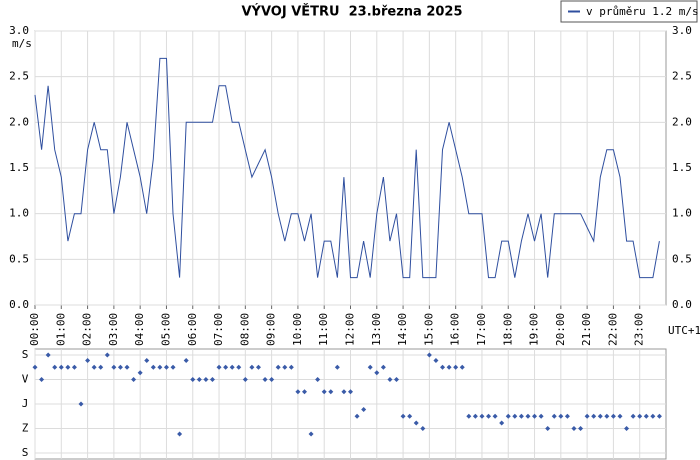 Image resolution: width=700 pixels, height=460 pixels. What do you see at coordinates (642, 11) in the screenshot?
I see `legend-label: v průměru 1.2 m/s` at bounding box center [642, 11].